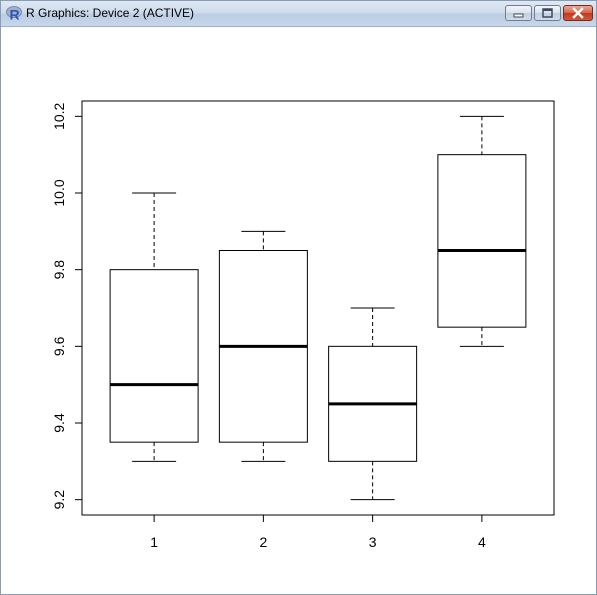  I want to click on x-tick-label: 1, so click(154, 542).